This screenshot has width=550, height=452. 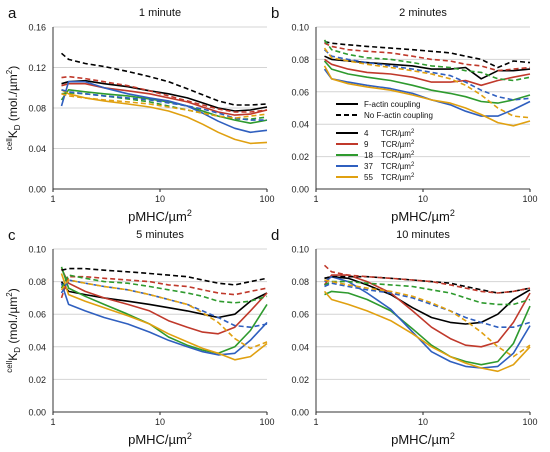 What do you see at coordinates (12, 235) in the screenshot?
I see `panel-letter: c` at bounding box center [12, 235].